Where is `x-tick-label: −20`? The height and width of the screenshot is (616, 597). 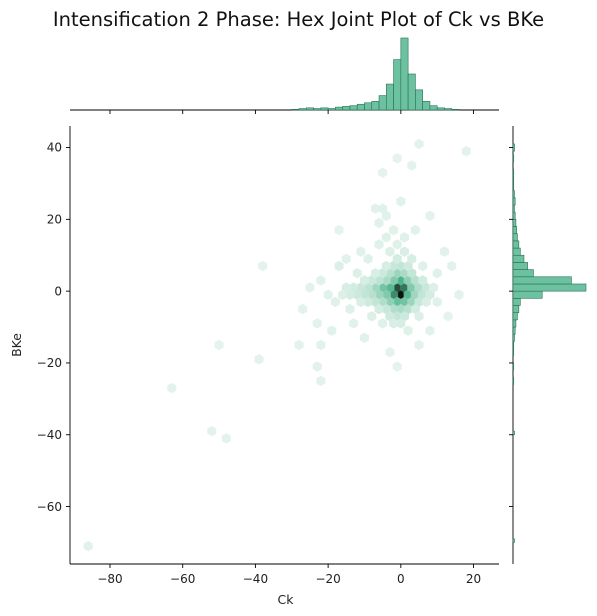
x-tick-label: −20 is located at coordinates (327, 579).